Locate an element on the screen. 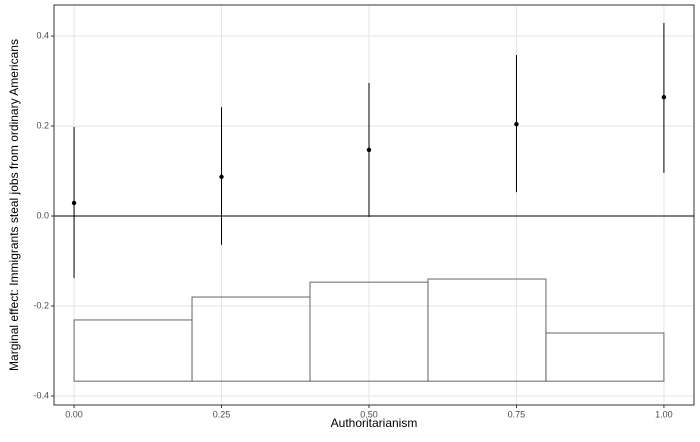 This screenshot has width=700, height=442. y-tick-label: 0.0 is located at coordinates (42, 215).